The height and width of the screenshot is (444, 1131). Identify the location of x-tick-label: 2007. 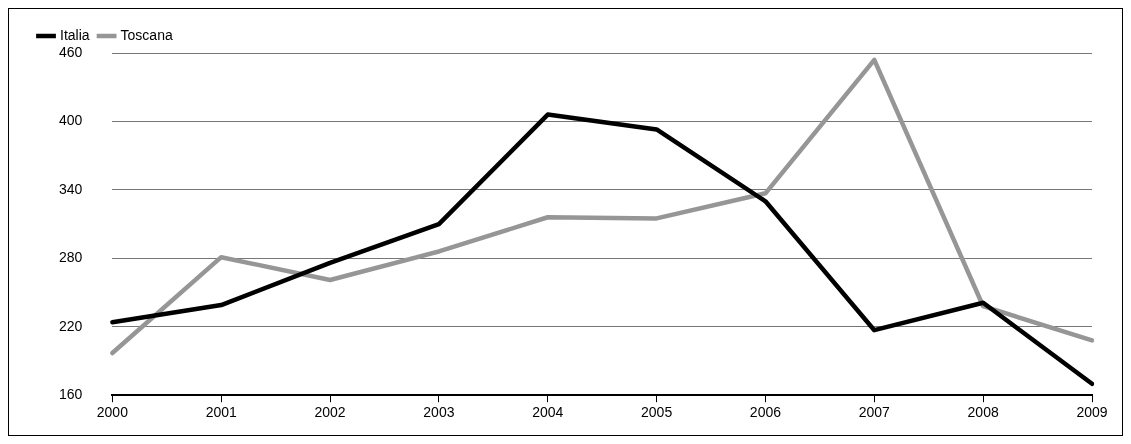
(874, 412).